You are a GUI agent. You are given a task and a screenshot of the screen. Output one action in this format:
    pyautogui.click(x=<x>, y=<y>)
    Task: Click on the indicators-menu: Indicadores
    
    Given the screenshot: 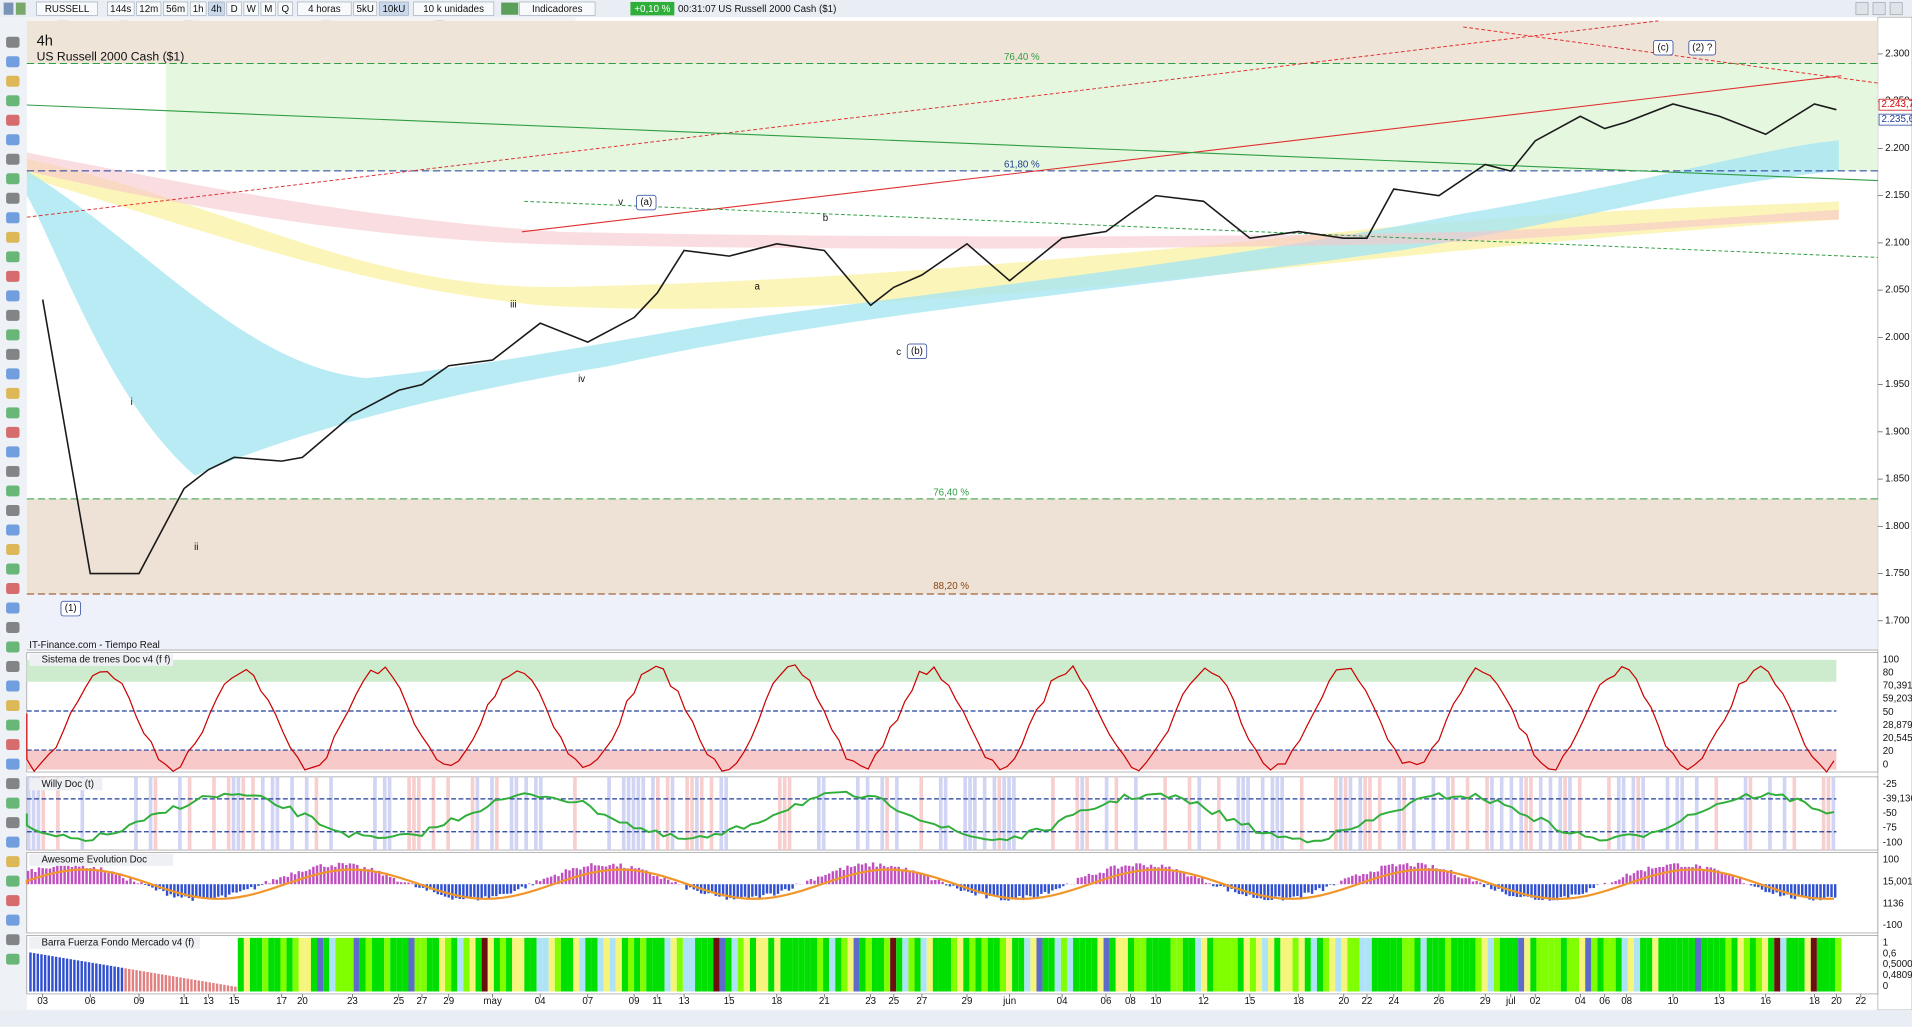 What is the action you would take?
    pyautogui.click(x=557, y=9)
    